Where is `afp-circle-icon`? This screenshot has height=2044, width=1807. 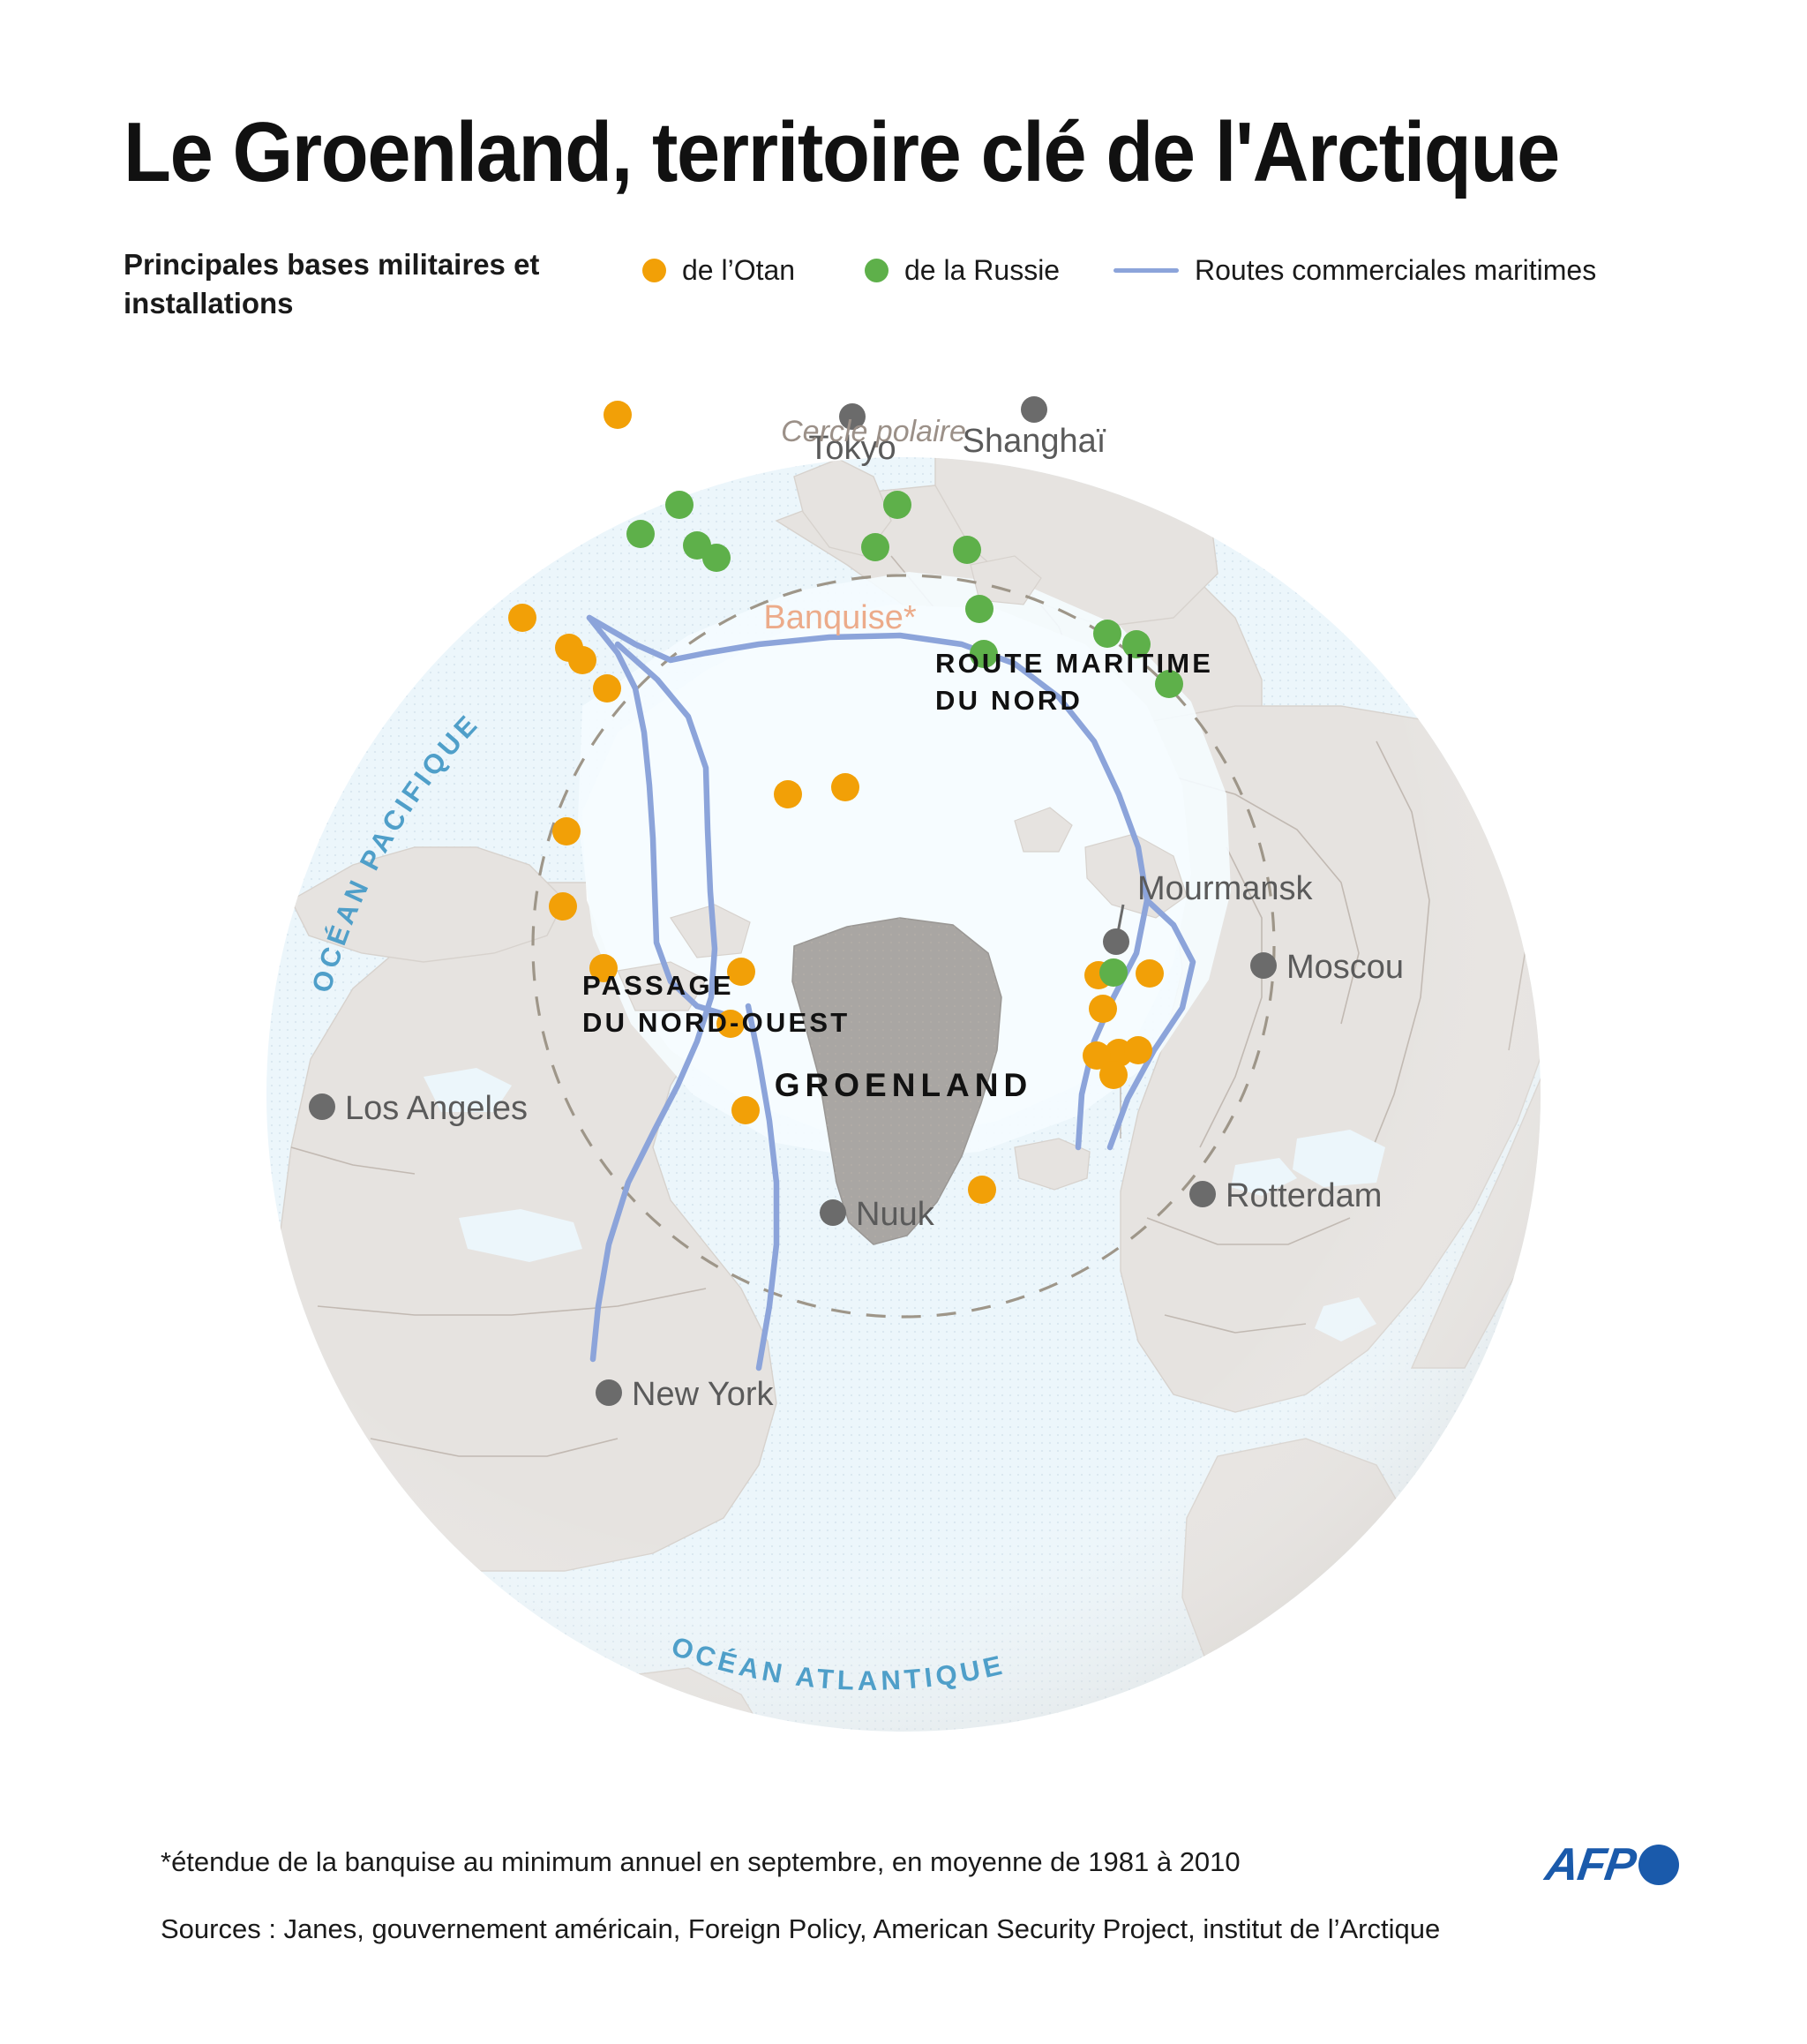 afp-circle-icon is located at coordinates (1658, 1865).